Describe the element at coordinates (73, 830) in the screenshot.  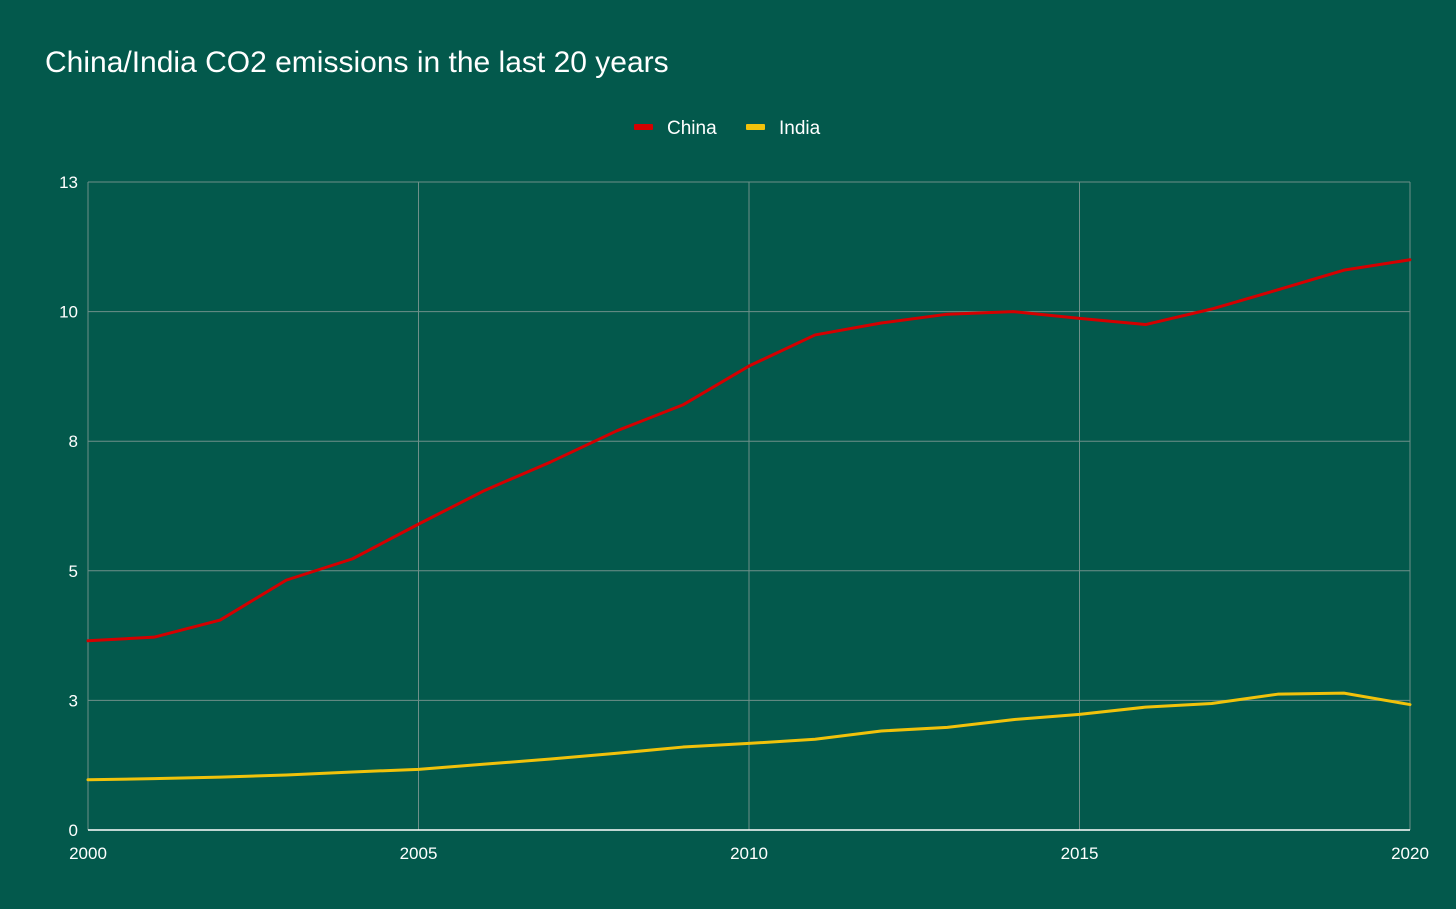
I see `y-tick-label: 0` at that location.